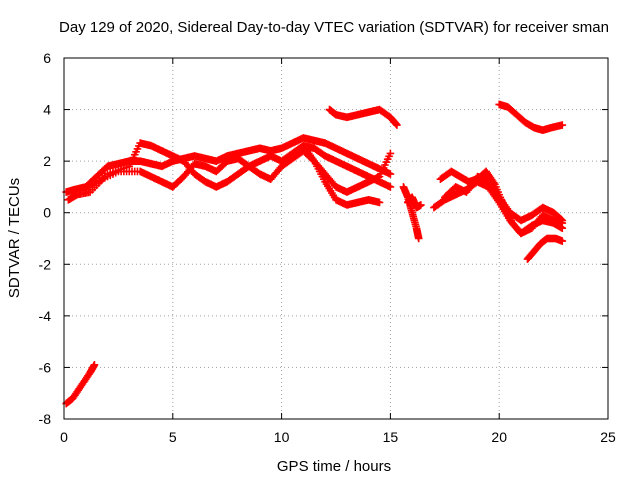 The width and height of the screenshot is (640, 480). Describe the element at coordinates (504, 198) in the screenshot. I see `series-pass-m` at that location.